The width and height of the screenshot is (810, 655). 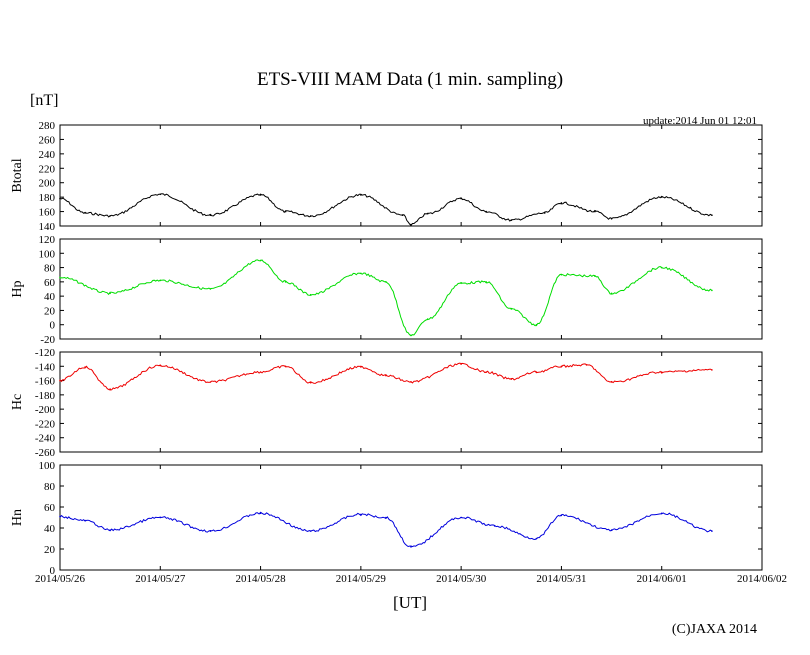 I want to click on y-tick-label: -120, so click(x=45, y=353).